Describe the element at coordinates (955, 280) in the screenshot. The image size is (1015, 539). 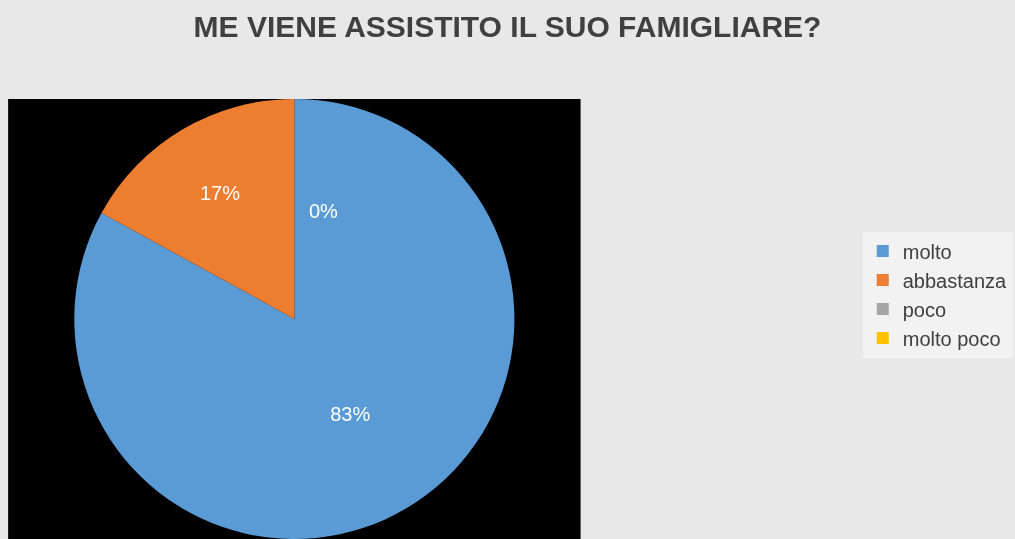
I see `legend-label: abbastanza` at that location.